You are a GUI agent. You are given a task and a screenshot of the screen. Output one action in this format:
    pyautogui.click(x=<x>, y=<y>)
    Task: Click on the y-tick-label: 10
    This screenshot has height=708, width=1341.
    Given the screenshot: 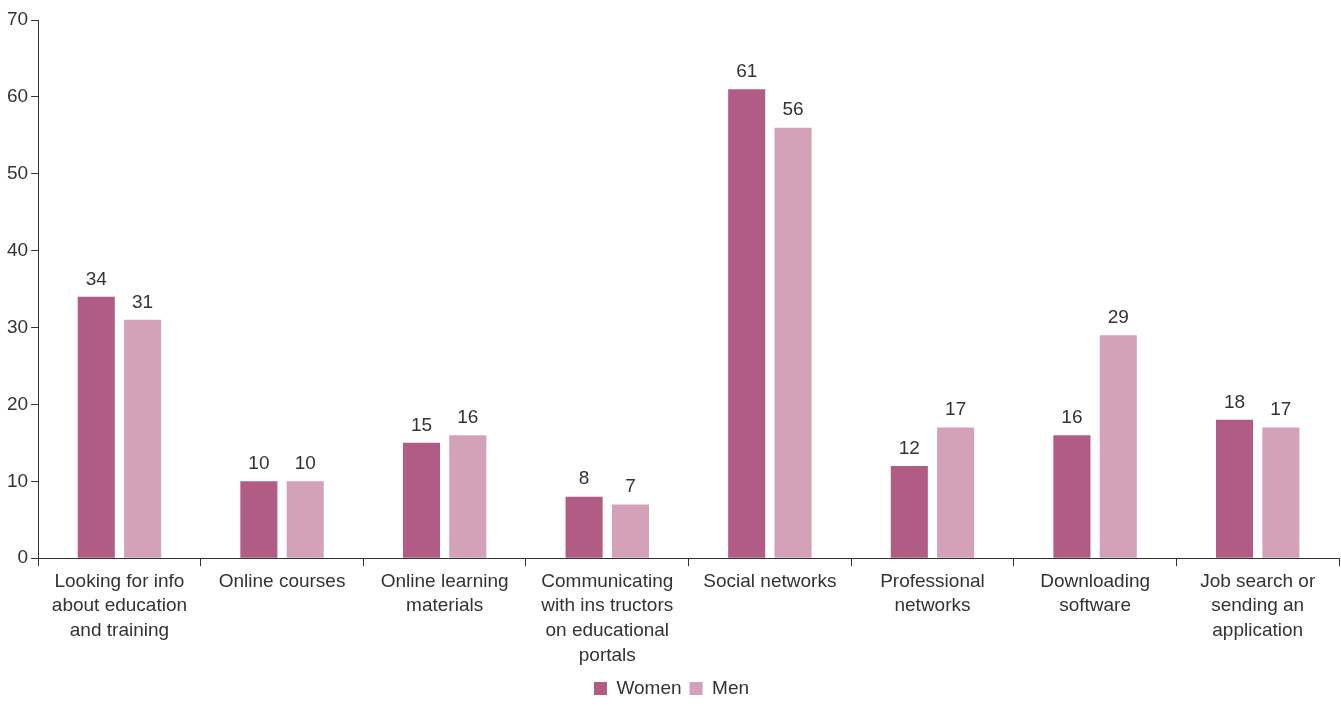 What is the action you would take?
    pyautogui.click(x=17, y=480)
    